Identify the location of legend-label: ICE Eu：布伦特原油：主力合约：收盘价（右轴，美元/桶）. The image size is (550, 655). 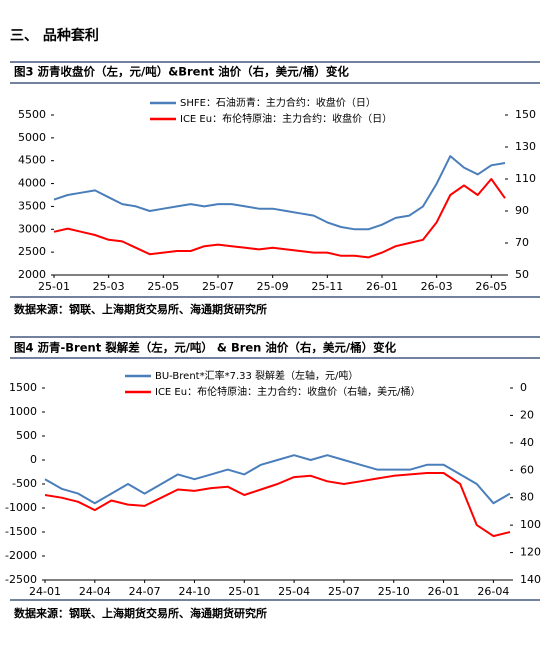
(287, 391).